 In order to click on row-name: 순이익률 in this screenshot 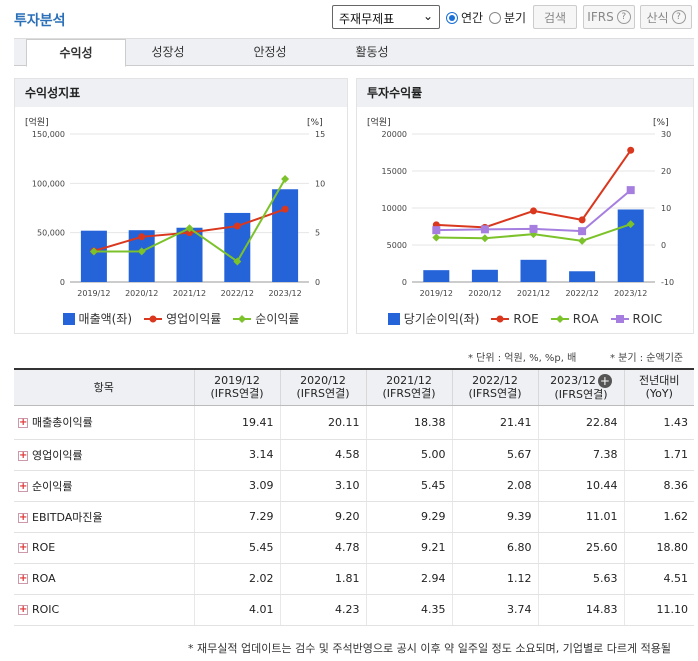, I will do `click(52, 486)`.